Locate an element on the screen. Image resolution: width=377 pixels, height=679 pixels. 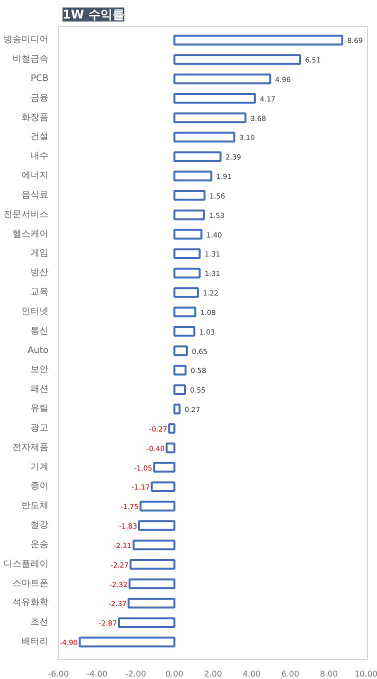
y-tick-label: 패션 is located at coordinates (39, 389).